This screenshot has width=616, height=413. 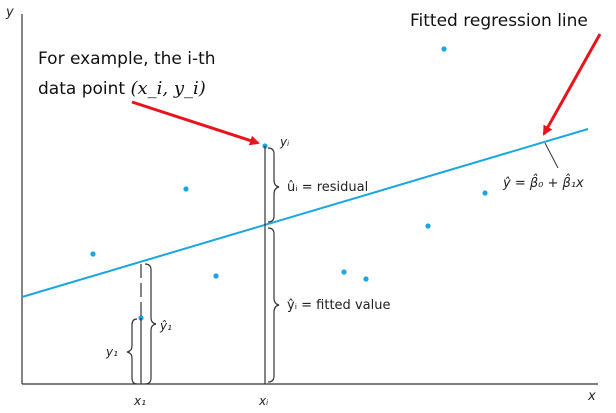 I want to click on callout-example-line1: For example, the i-th, so click(x=127, y=59).